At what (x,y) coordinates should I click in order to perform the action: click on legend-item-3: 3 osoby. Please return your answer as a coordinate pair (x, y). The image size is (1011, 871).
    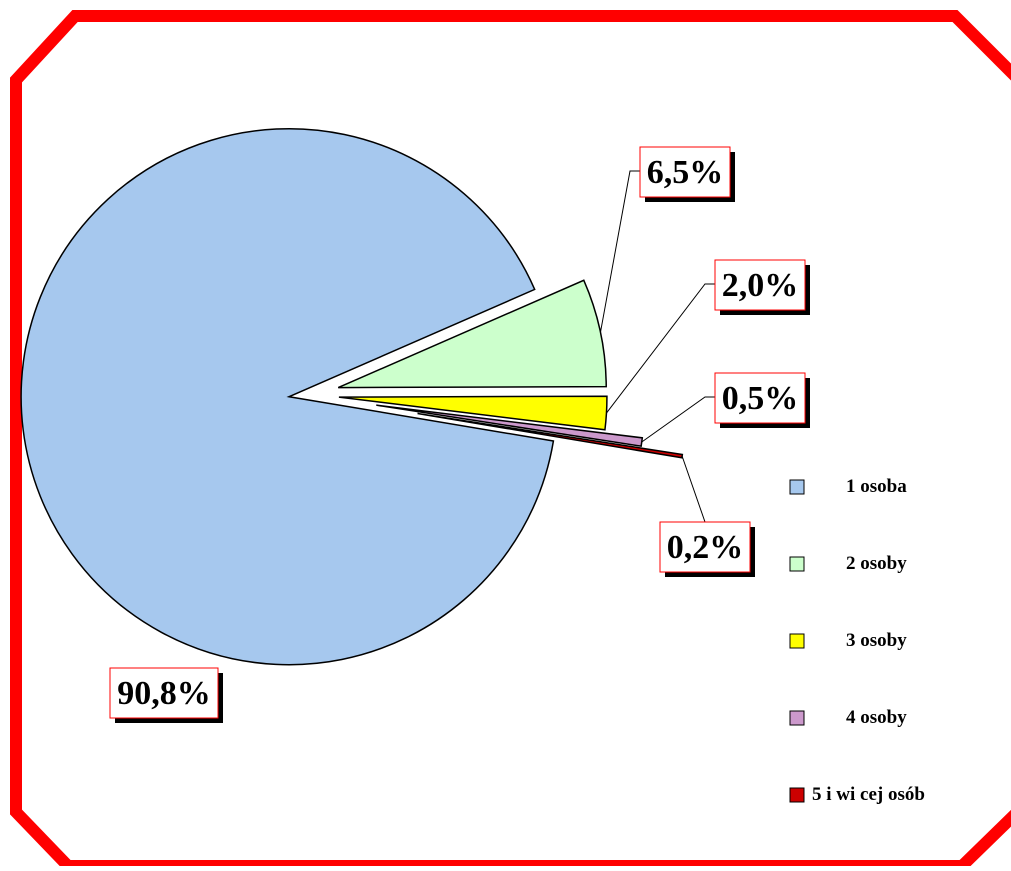
    Looking at the image, I should click on (848, 640).